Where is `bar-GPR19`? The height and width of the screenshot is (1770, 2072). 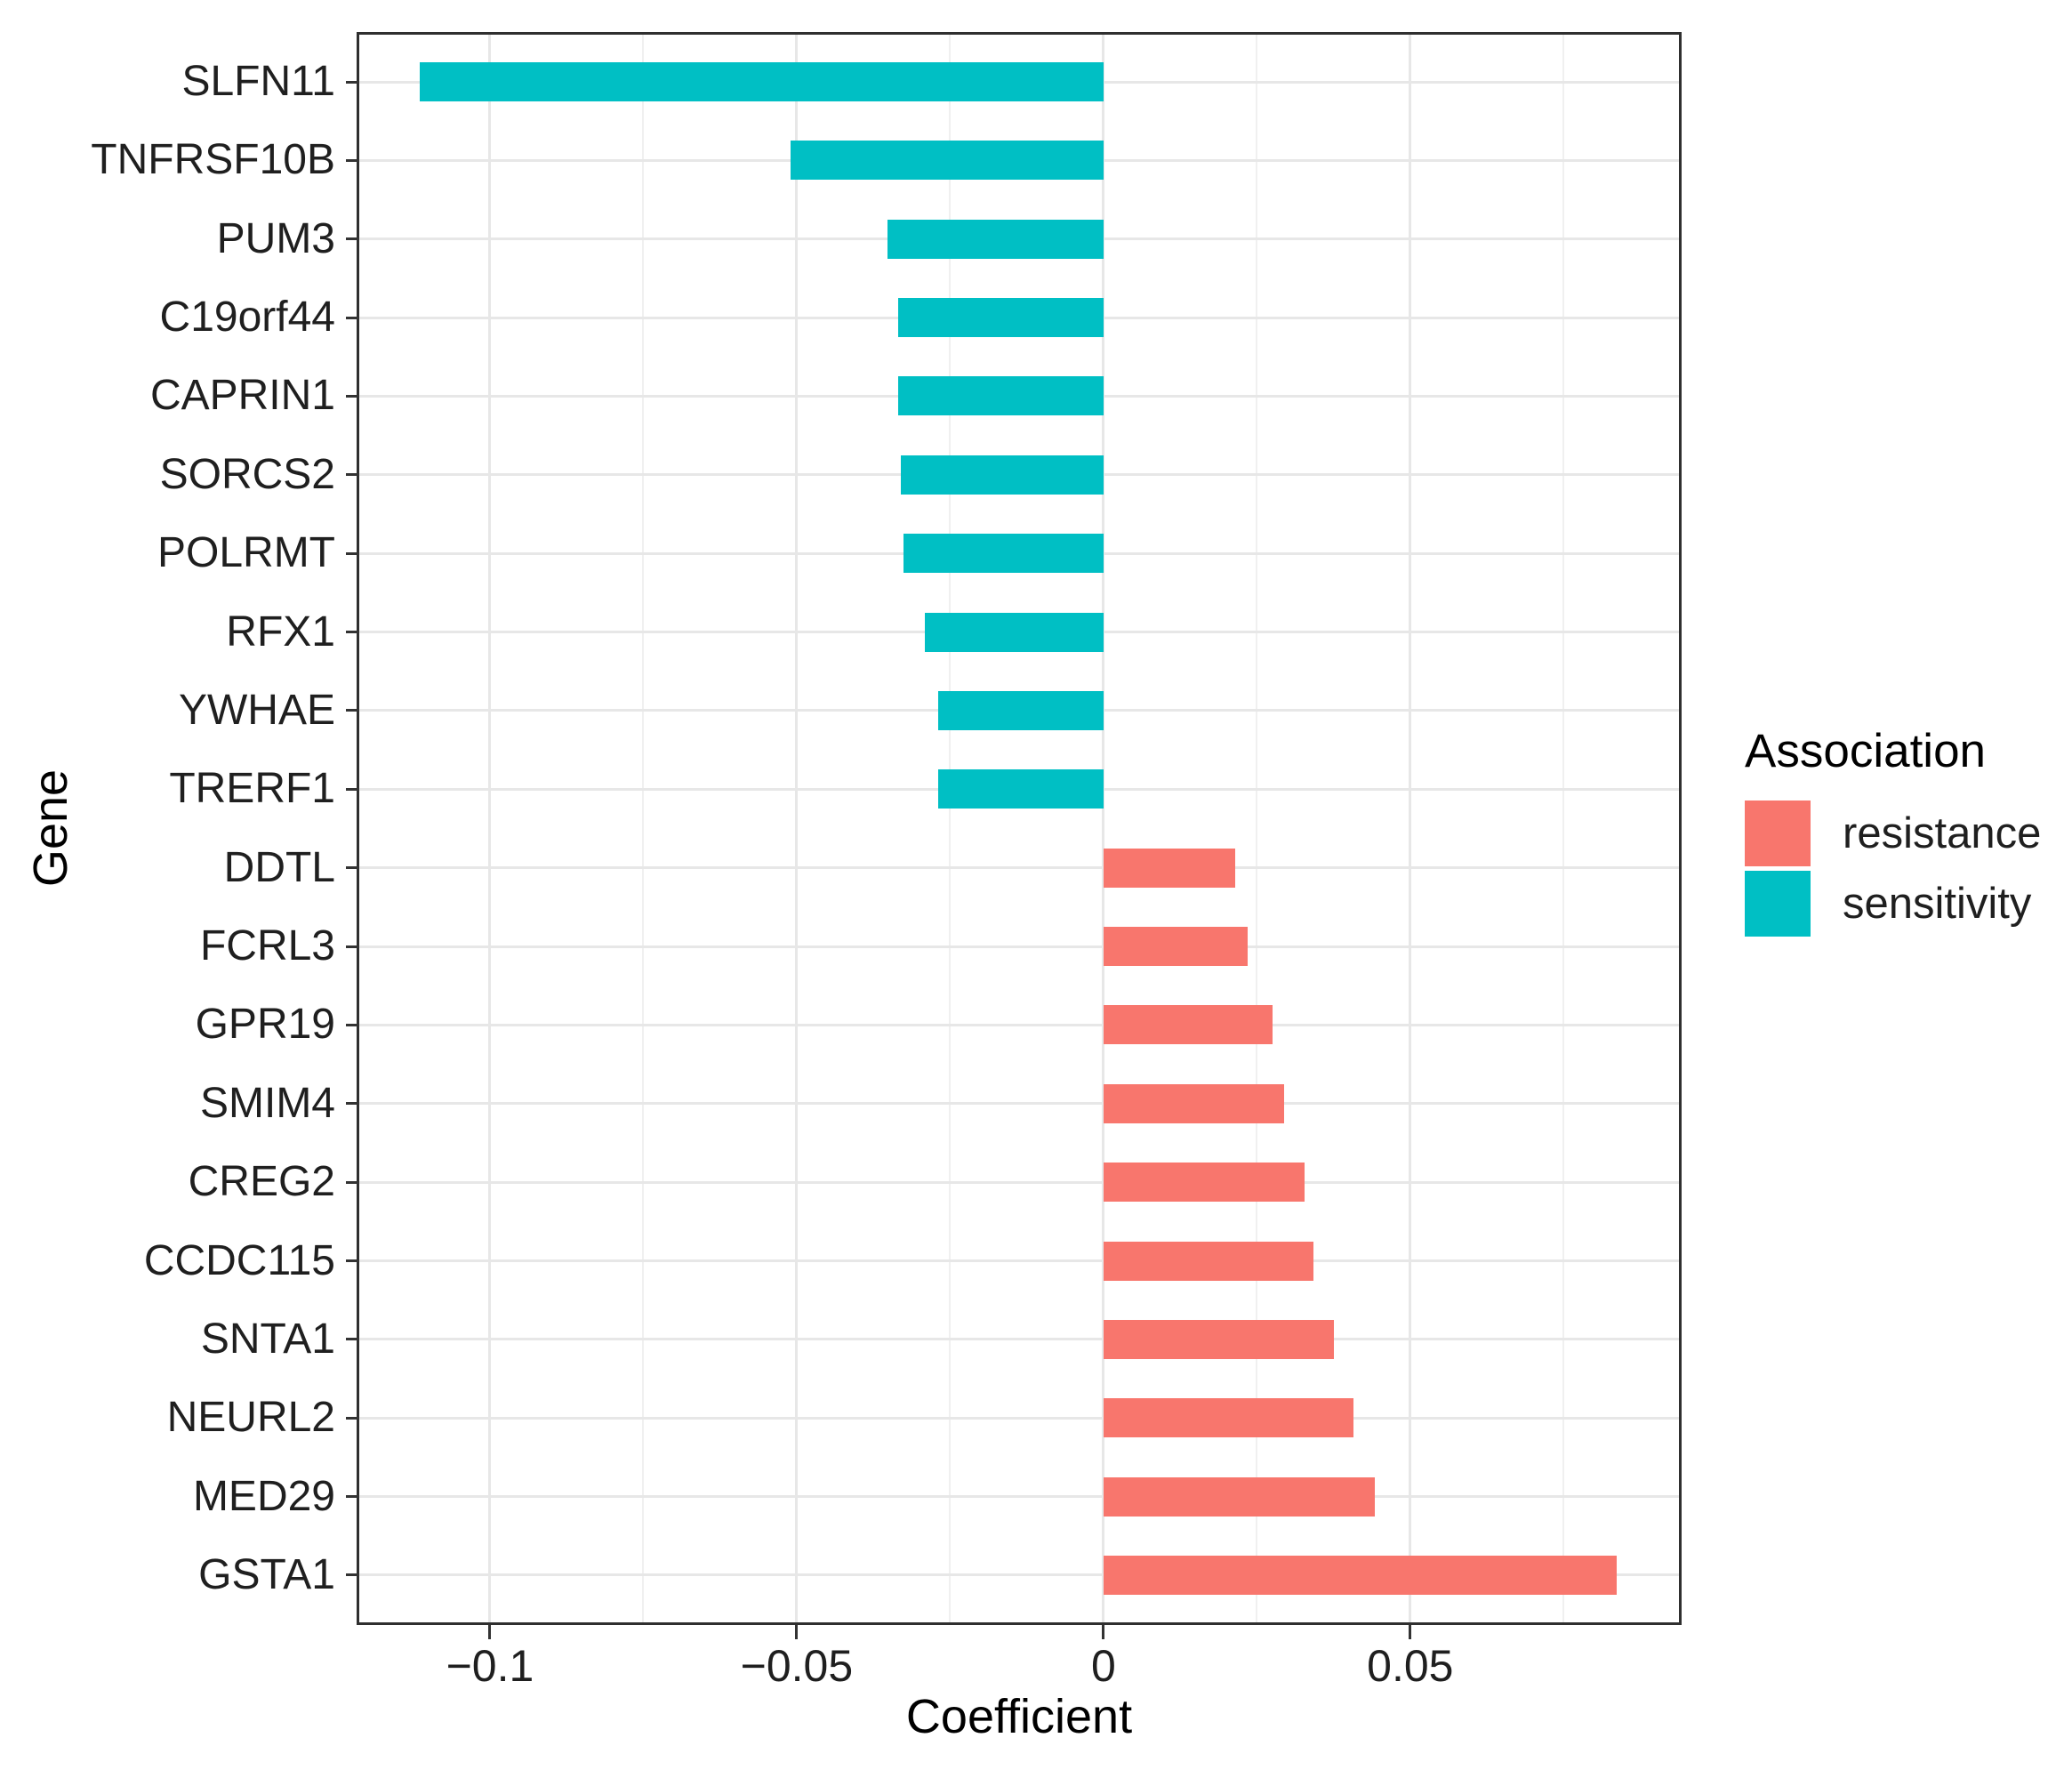 bar-GPR19 is located at coordinates (1188, 1025).